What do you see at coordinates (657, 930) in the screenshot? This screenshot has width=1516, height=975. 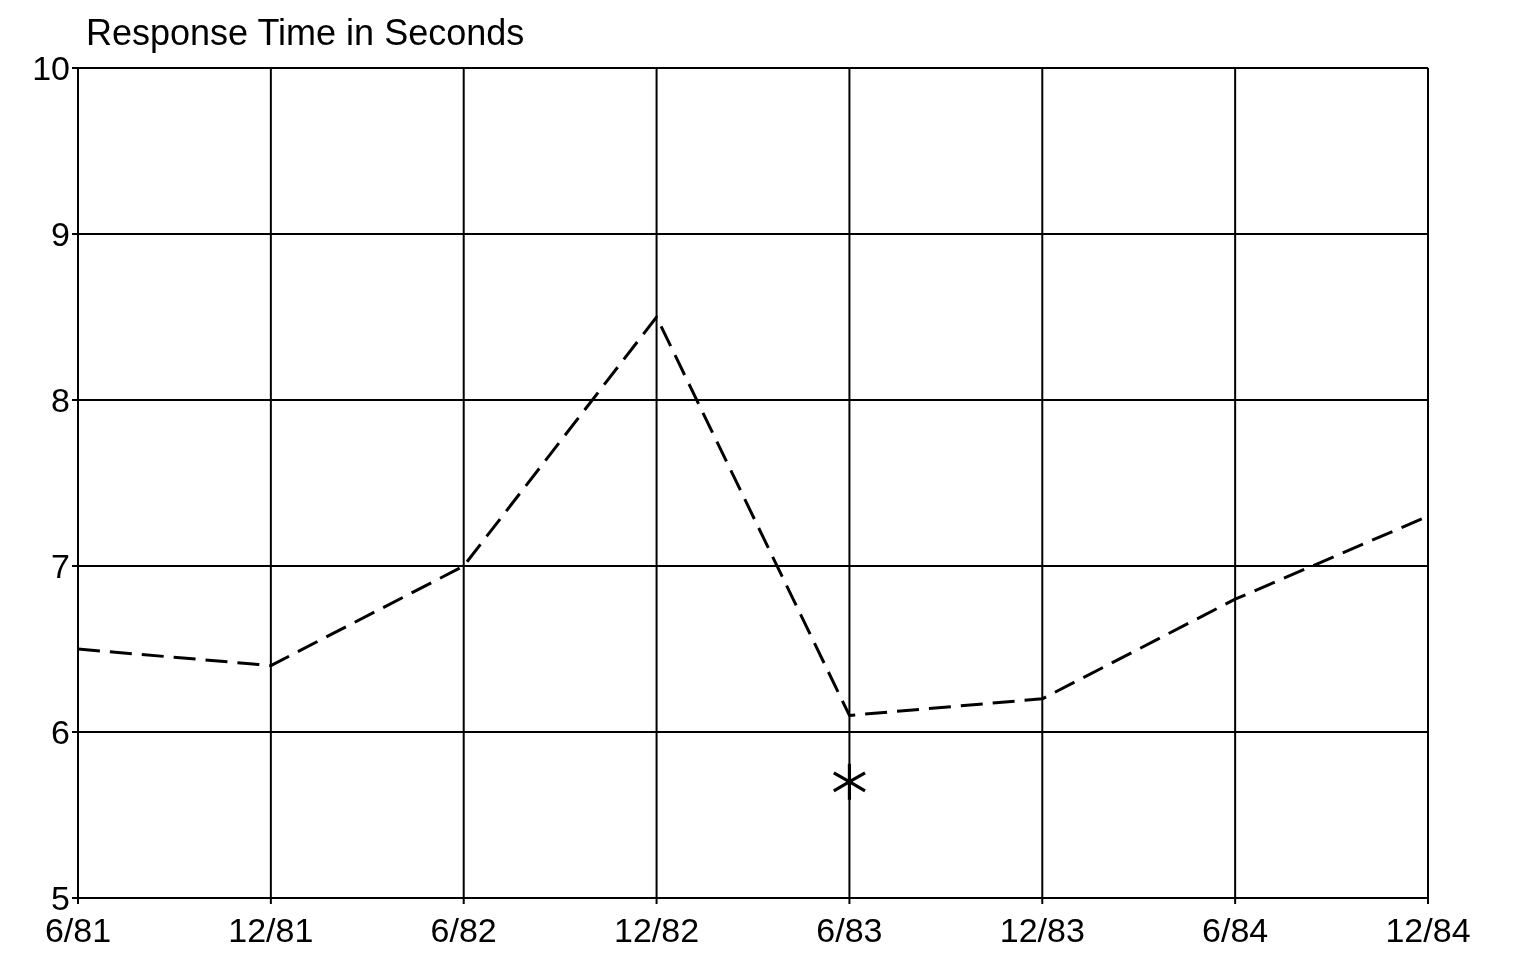 I see `x-tick-label: 12/82` at bounding box center [657, 930].